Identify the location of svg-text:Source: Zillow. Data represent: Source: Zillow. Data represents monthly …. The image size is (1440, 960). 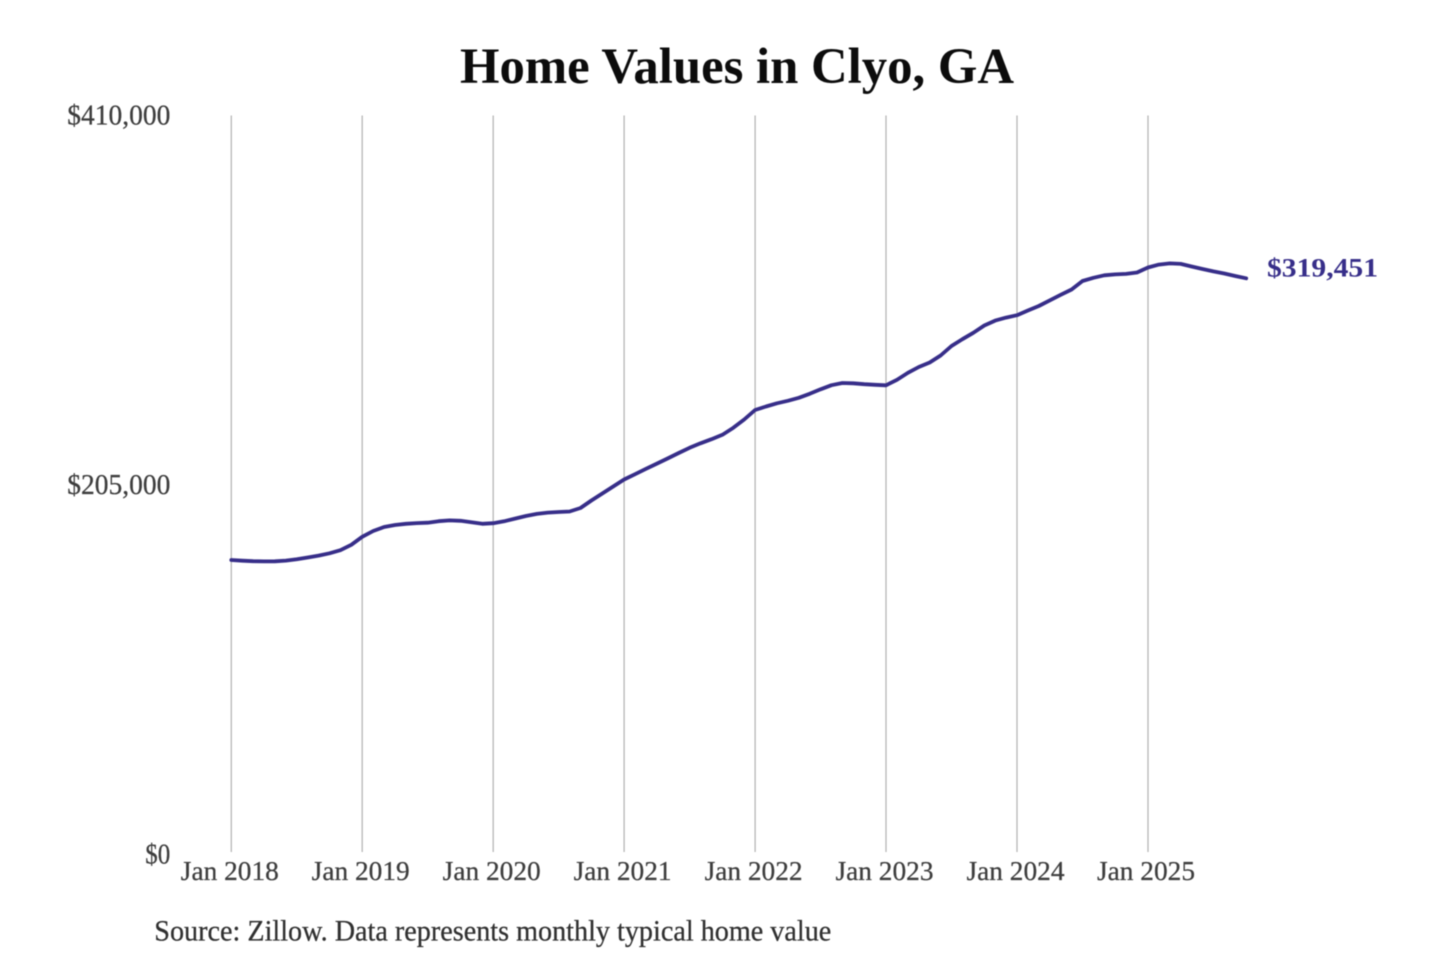
(492, 930).